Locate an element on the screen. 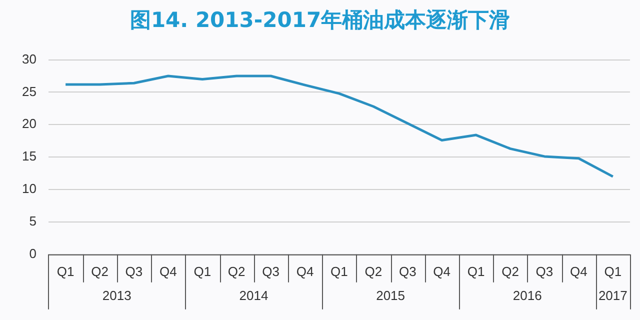 The height and width of the screenshot is (320, 640). text: 2015 is located at coordinates (391, 295).